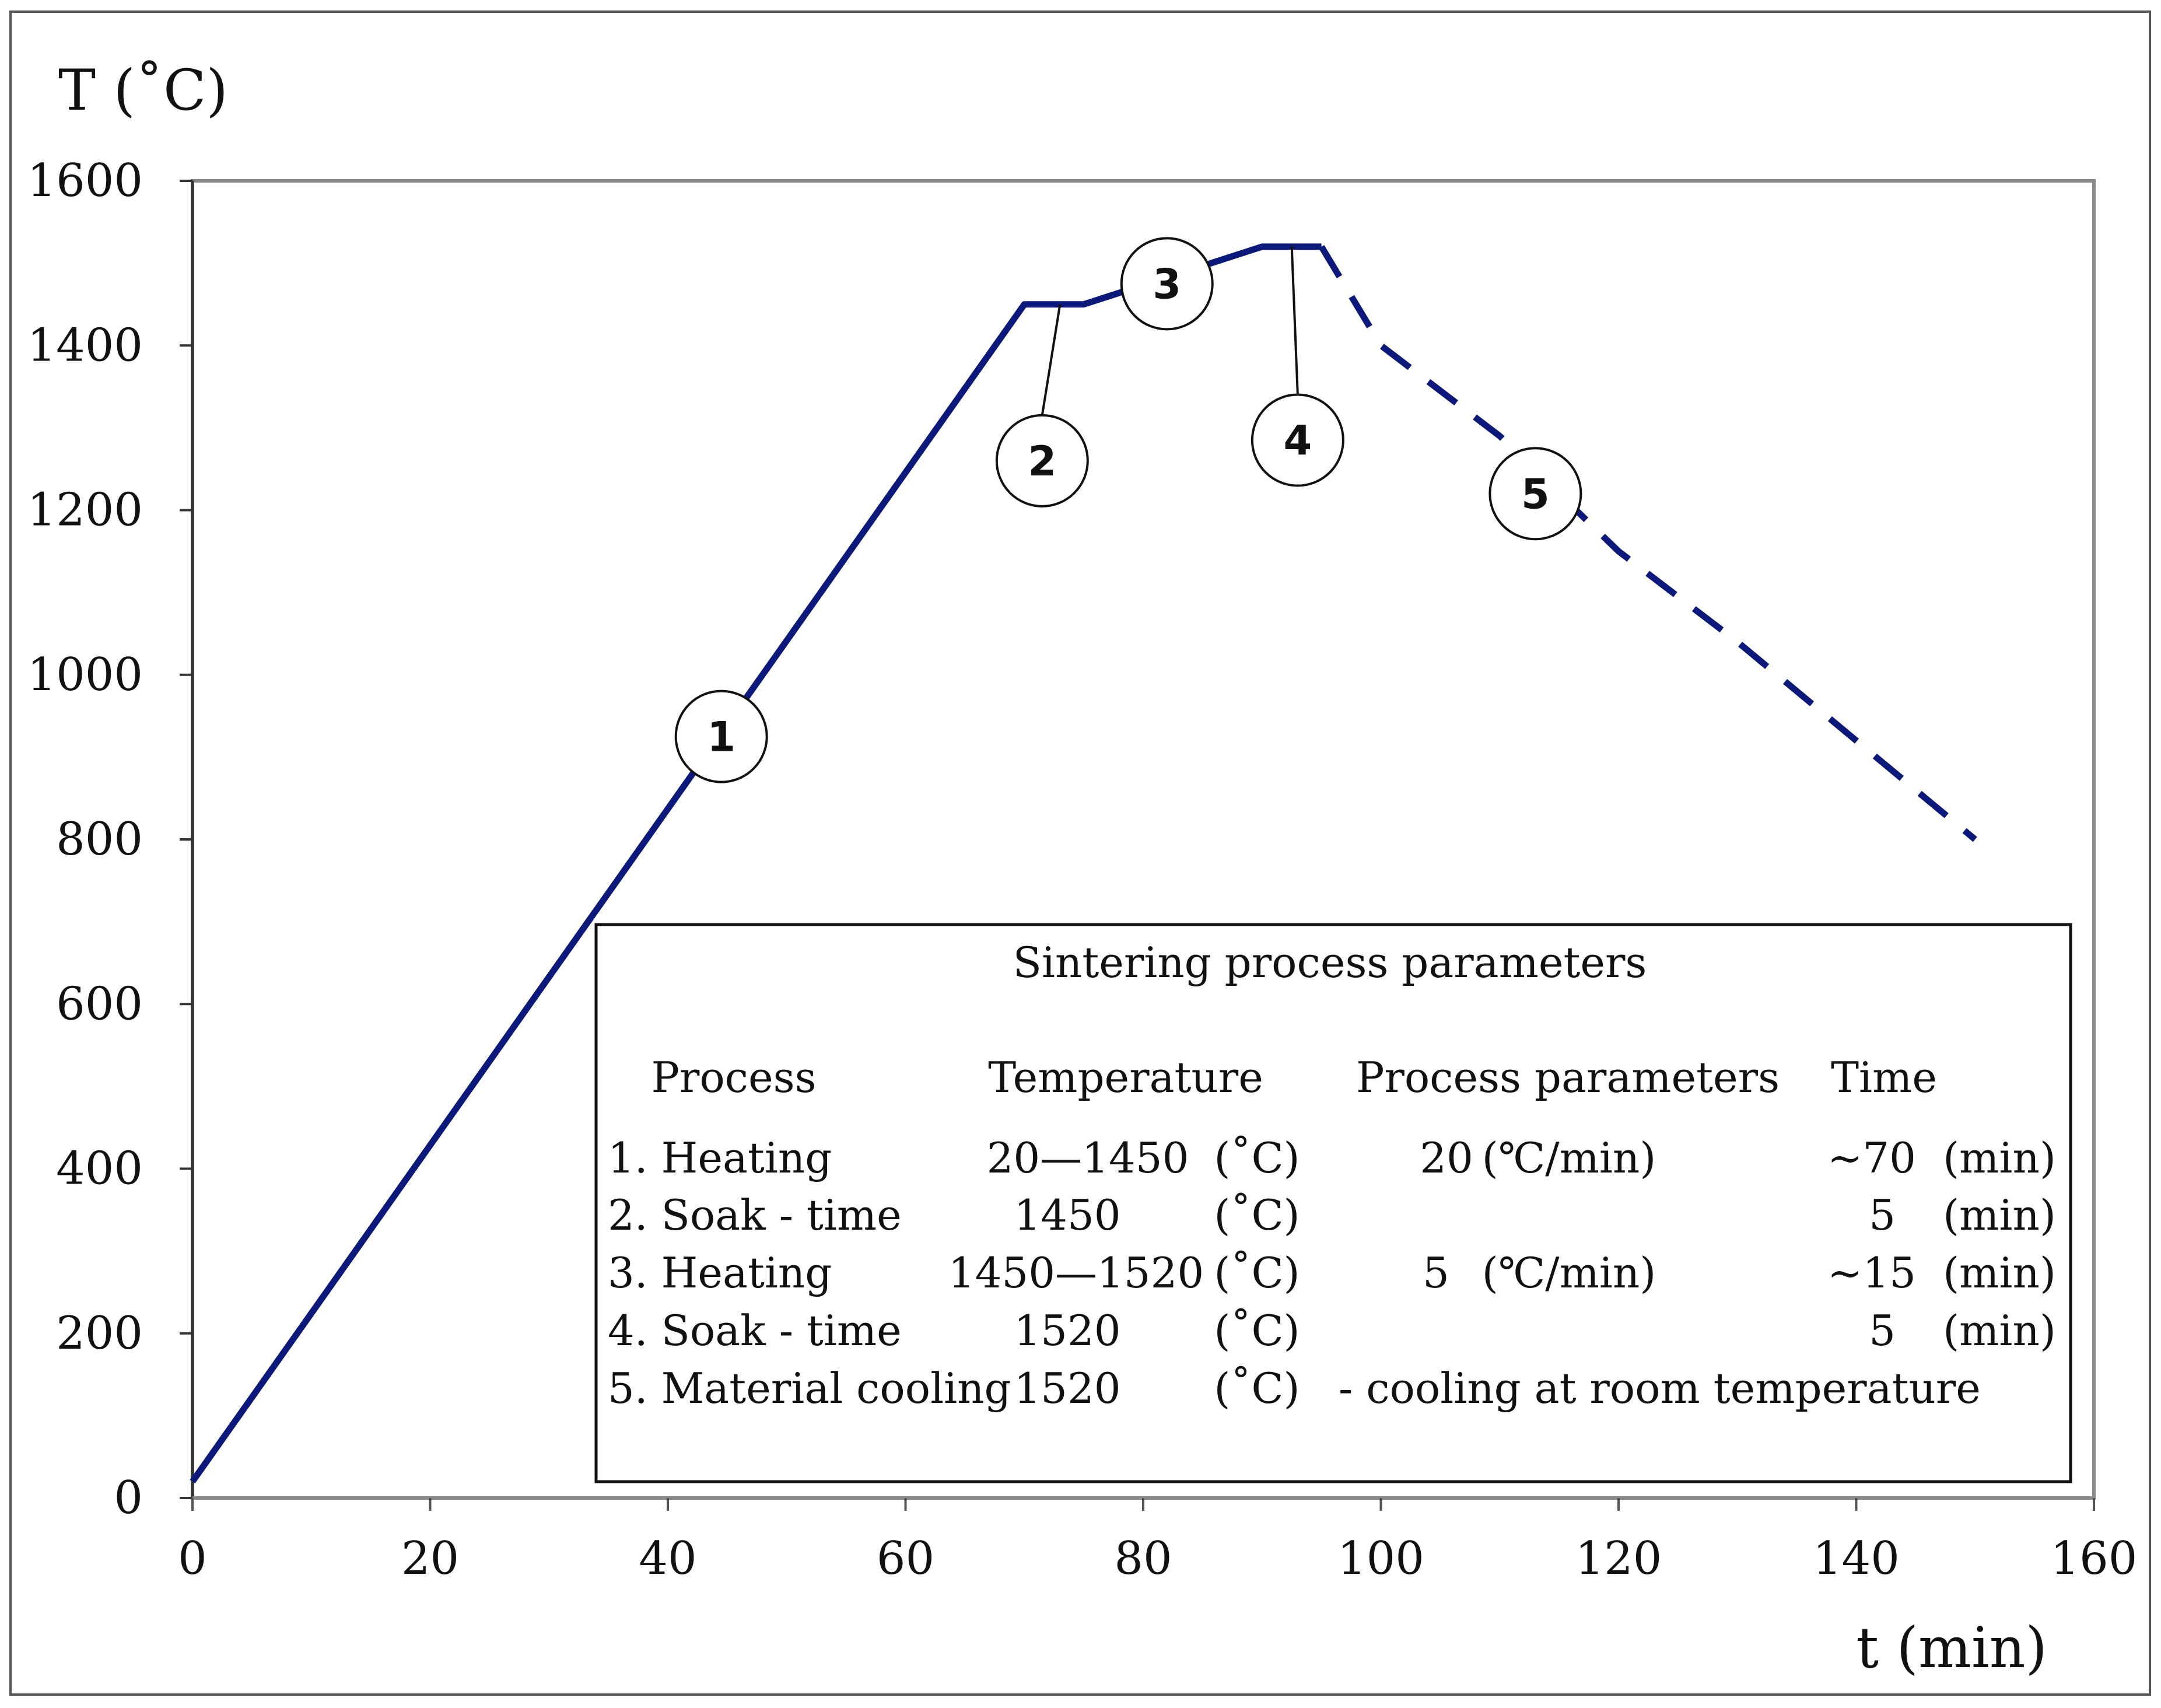 The image size is (2161, 1708). What do you see at coordinates (143, 90) in the screenshot?
I see `y-axis-title: T (˚C)` at bounding box center [143, 90].